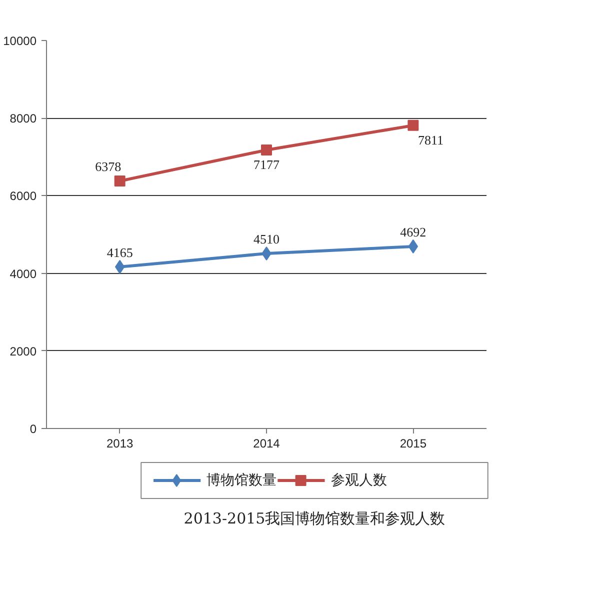 The width and height of the screenshot is (598, 600). Describe the element at coordinates (315, 519) in the screenshot. I see `text: 2013-2015我国博物馆数量和参观人数` at that location.